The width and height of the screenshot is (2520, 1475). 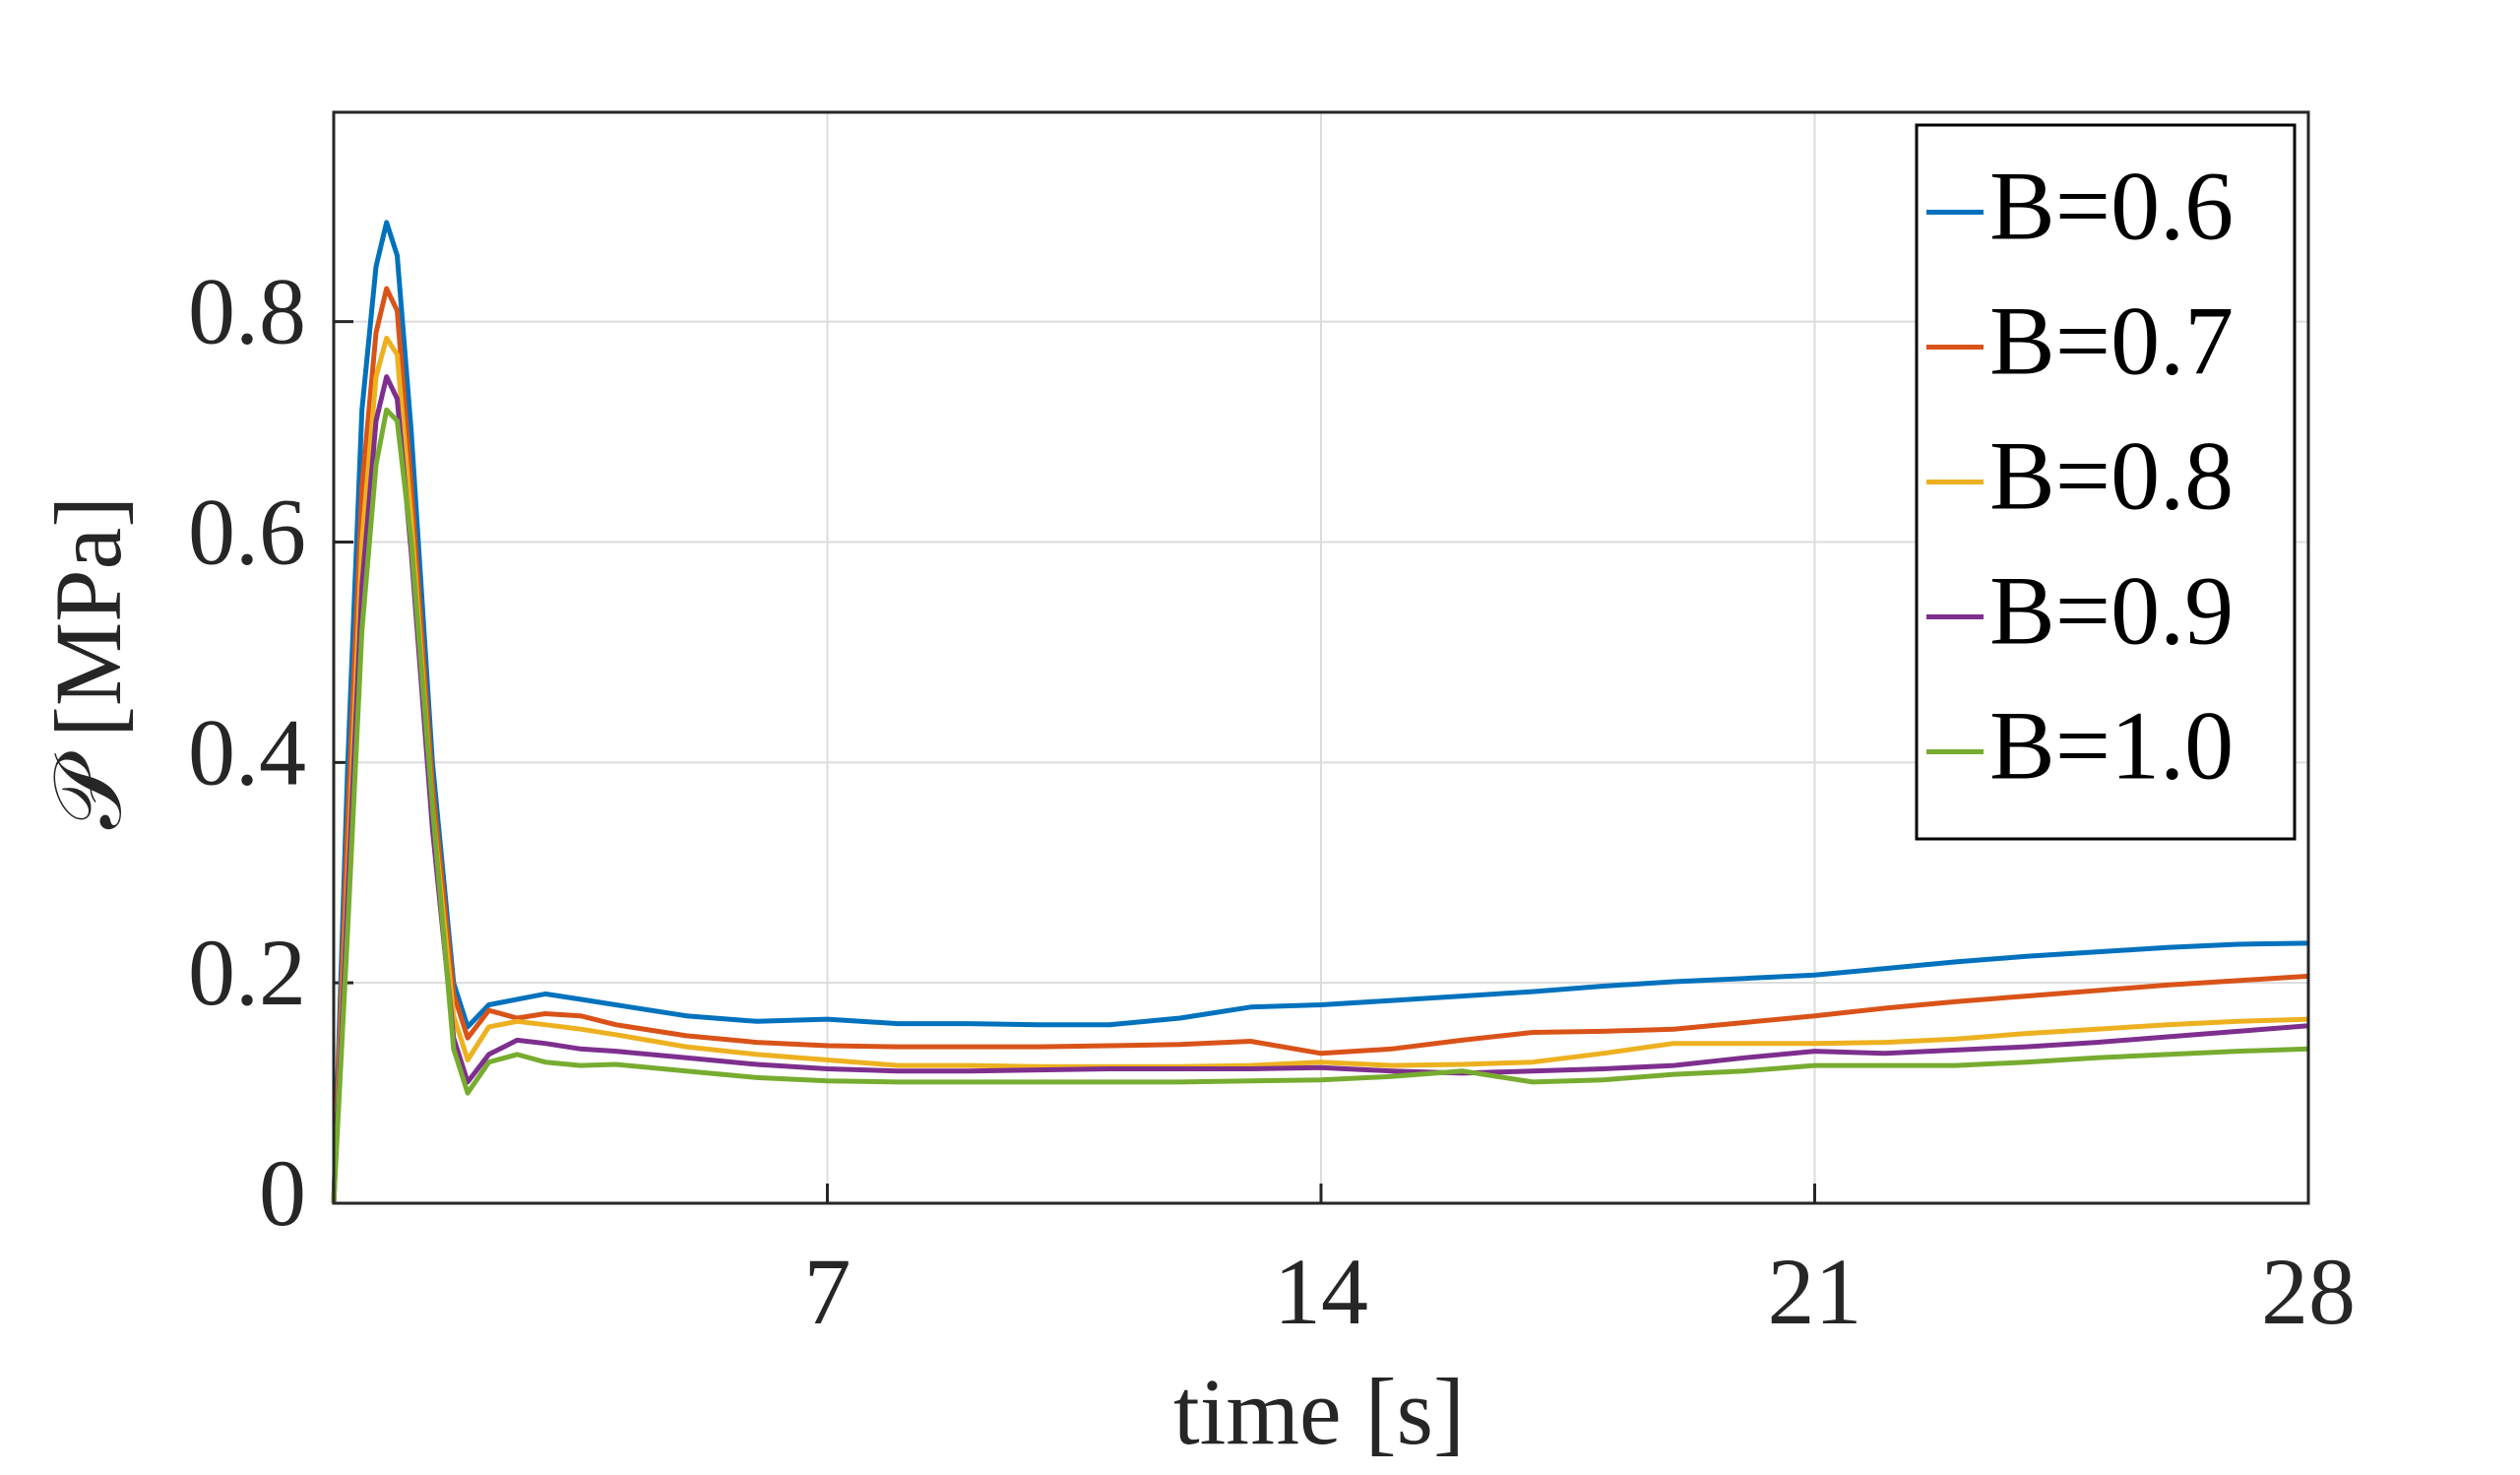 What do you see at coordinates (2111, 205) in the screenshot?
I see `legend-label: B=0.6` at bounding box center [2111, 205].